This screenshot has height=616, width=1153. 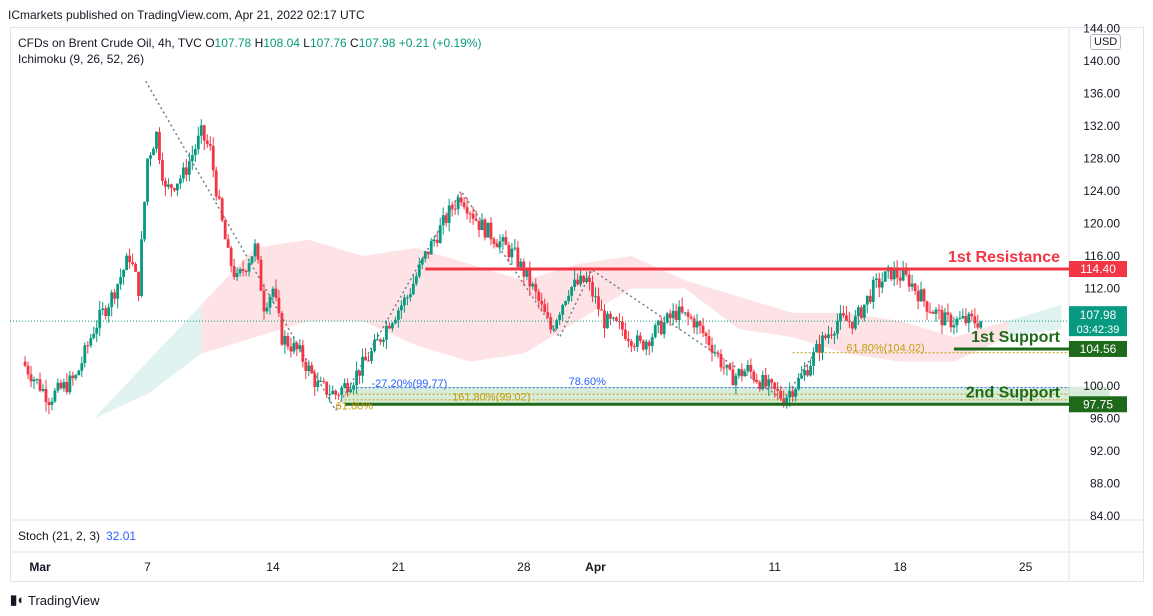 What do you see at coordinates (1102, 289) in the screenshot?
I see `price-tick: 112.00` at bounding box center [1102, 289].